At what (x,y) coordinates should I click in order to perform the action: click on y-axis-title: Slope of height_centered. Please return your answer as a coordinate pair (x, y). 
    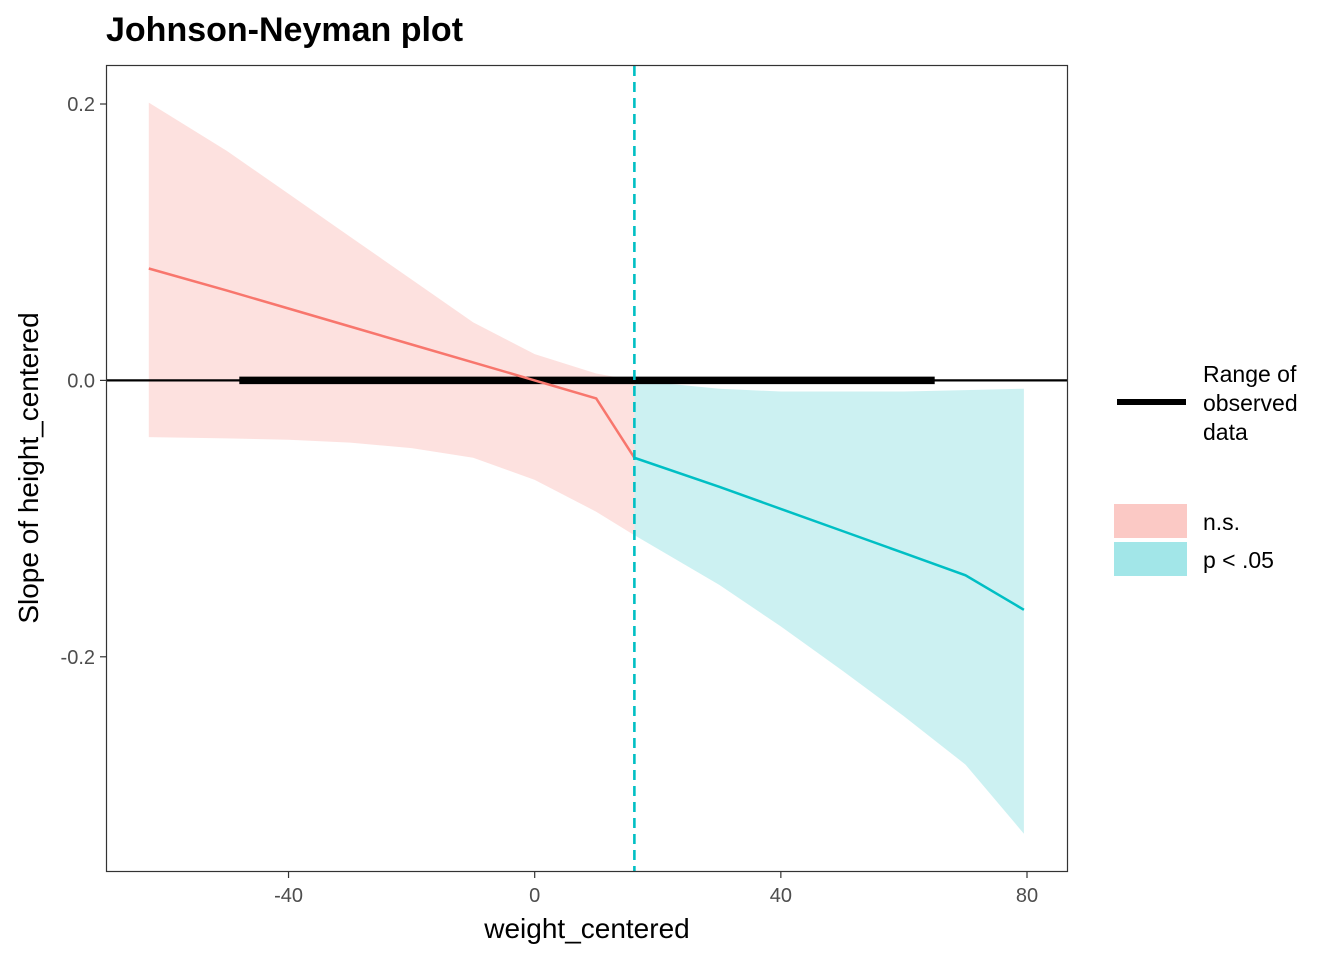
    Looking at the image, I should click on (28, 467).